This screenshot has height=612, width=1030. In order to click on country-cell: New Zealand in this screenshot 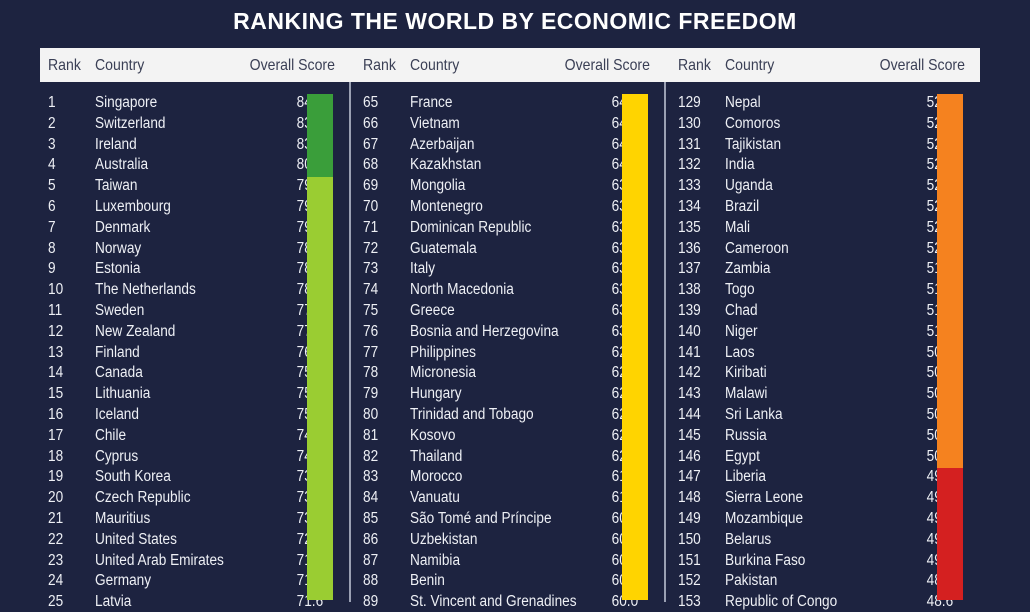, I will do `click(135, 331)`.